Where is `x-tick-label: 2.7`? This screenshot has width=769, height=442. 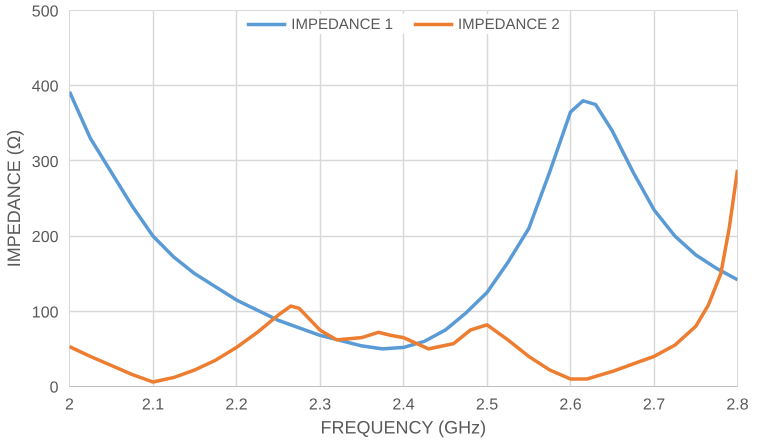
x-tick-label: 2.7 is located at coordinates (654, 405).